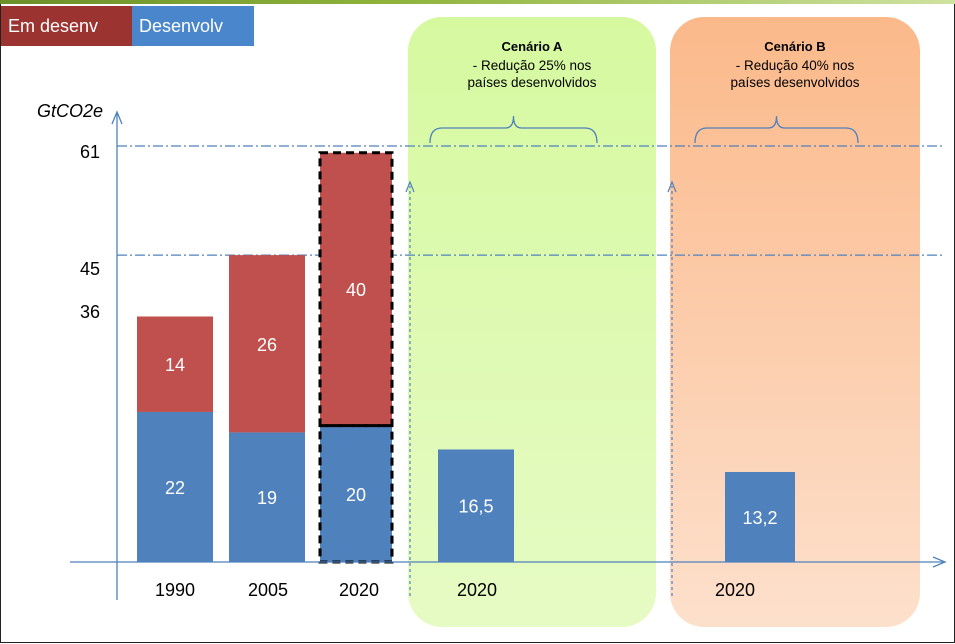 The width and height of the screenshot is (955, 644). Describe the element at coordinates (175, 590) in the screenshot. I see `x-label-1990: 1990` at that location.